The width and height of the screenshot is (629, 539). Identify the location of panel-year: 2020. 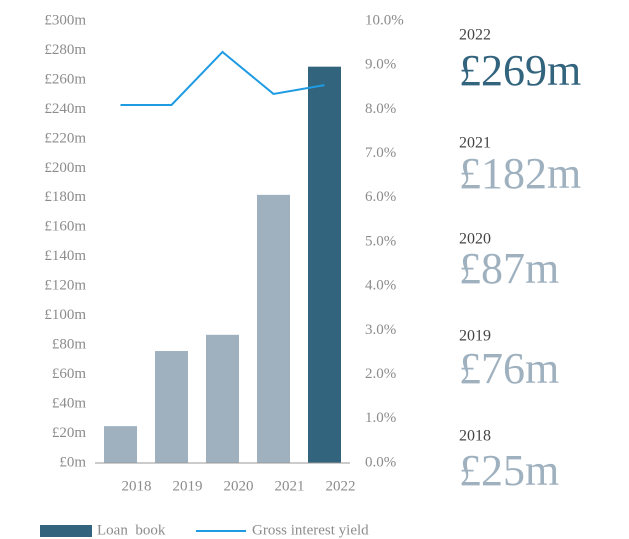
(475, 239).